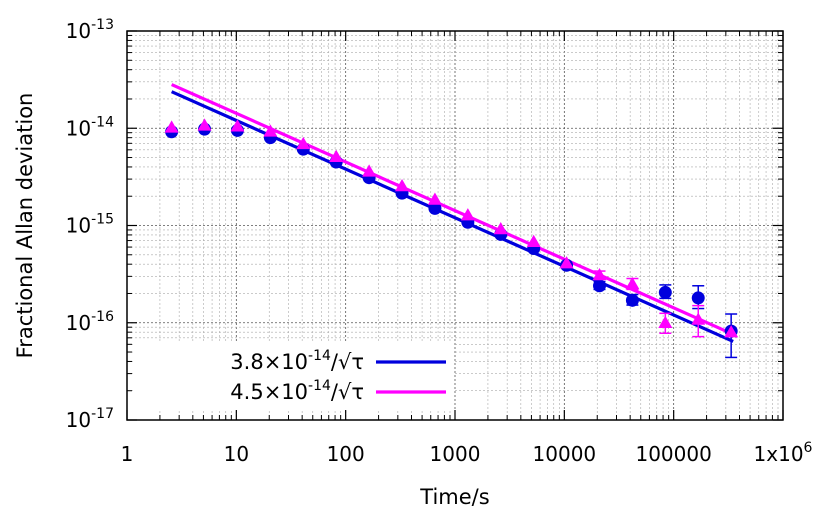  I want to click on x-axis-label: Time/s, so click(454, 497).